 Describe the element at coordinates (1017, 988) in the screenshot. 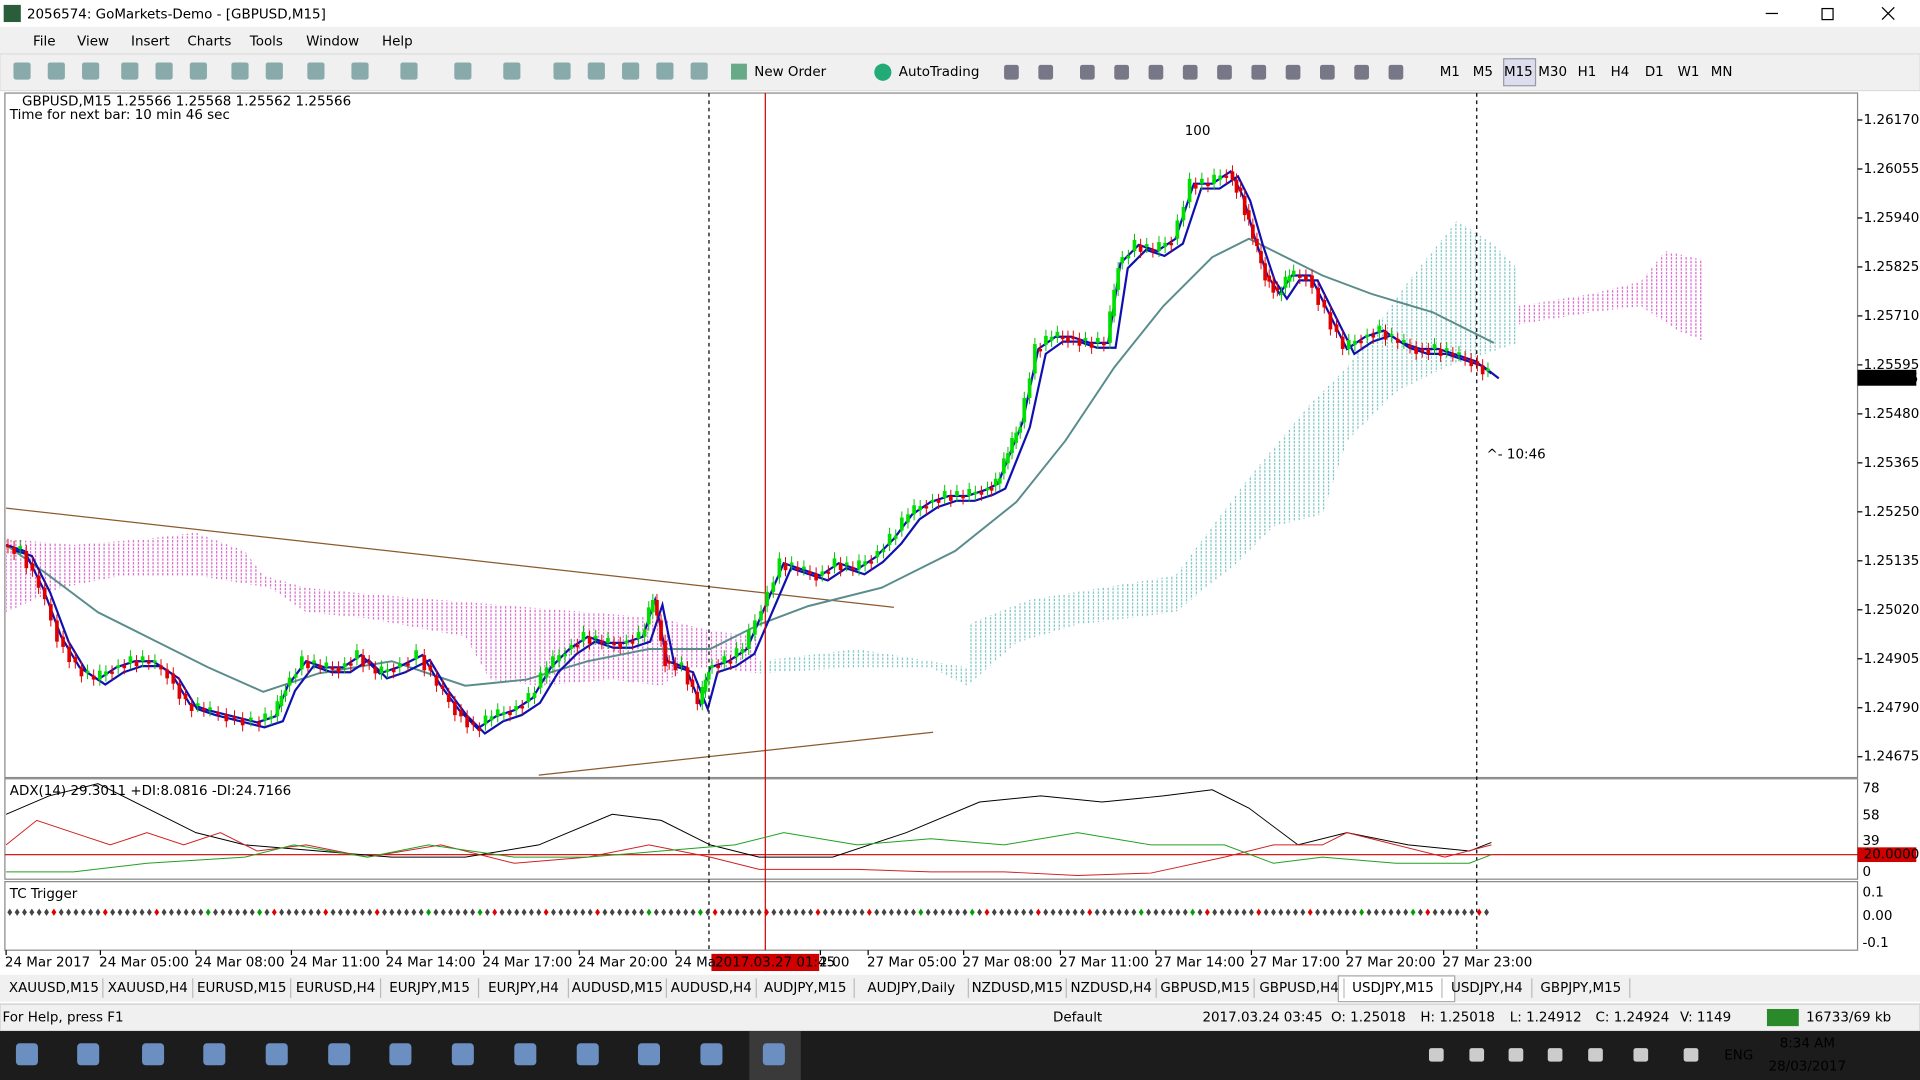

I see `chart-tab: NZDUSD,M15` at that location.